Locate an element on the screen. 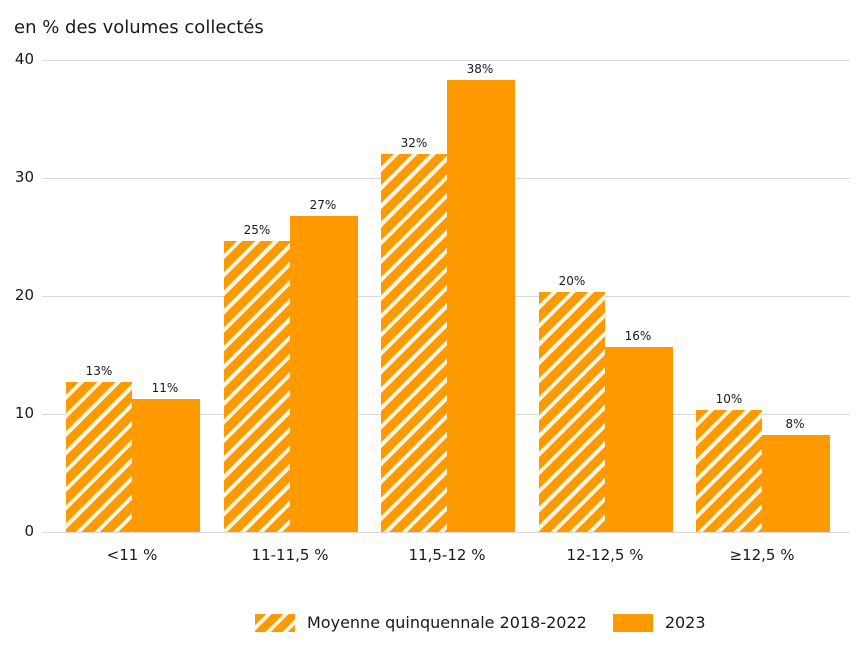 This screenshot has height=650, width=866. x-tick-label: 11,5-12 % is located at coordinates (447, 555).